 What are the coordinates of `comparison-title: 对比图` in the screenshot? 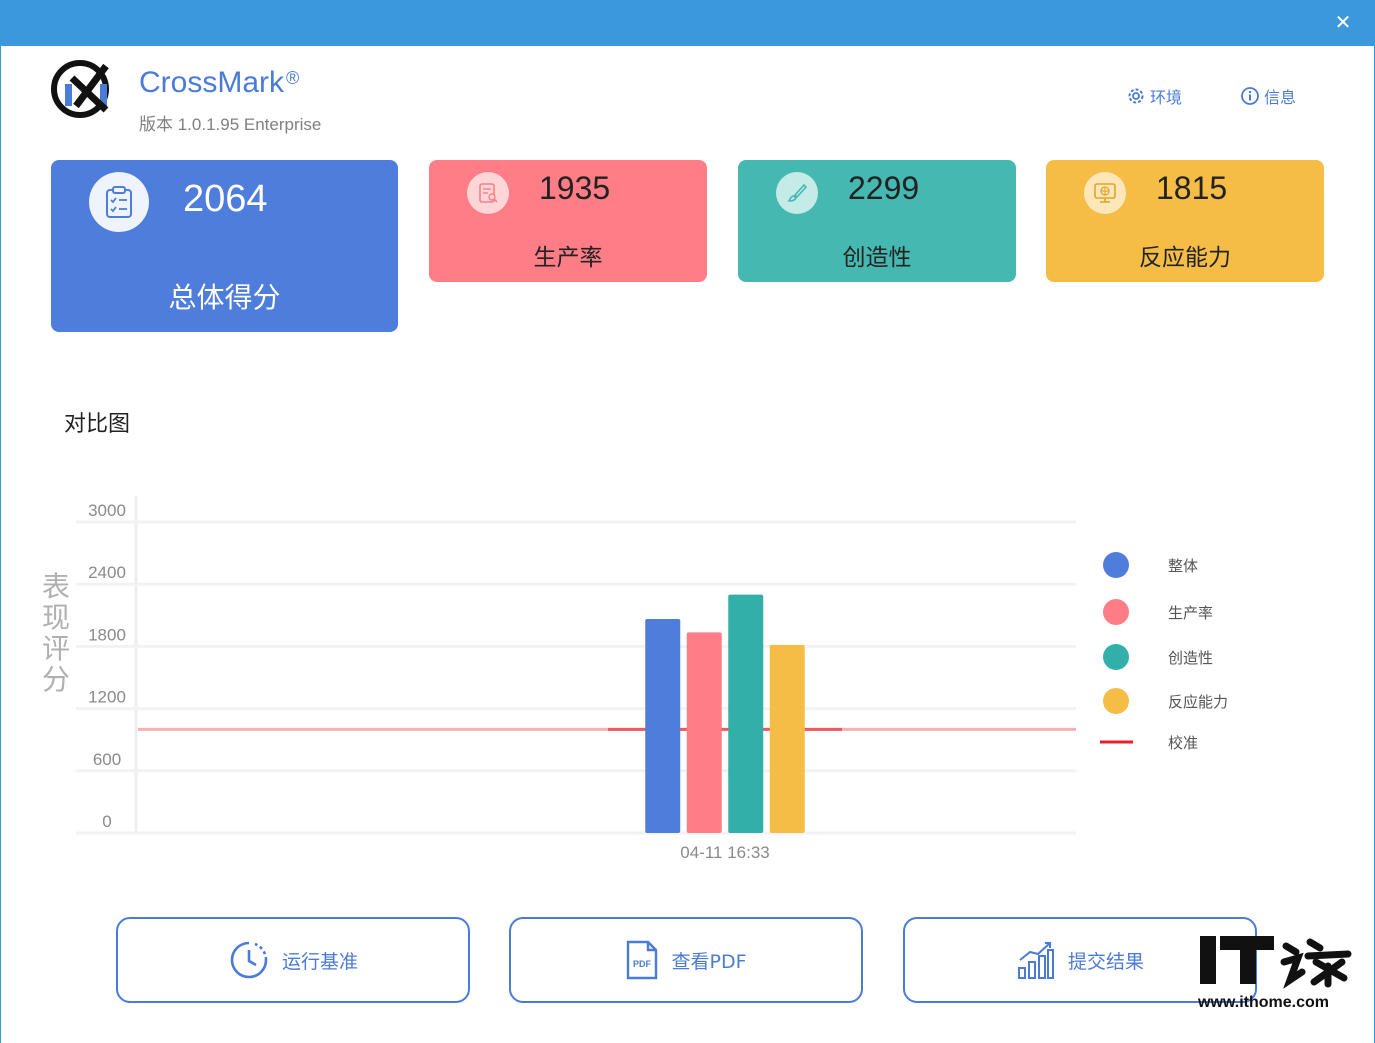 It's located at (97, 424).